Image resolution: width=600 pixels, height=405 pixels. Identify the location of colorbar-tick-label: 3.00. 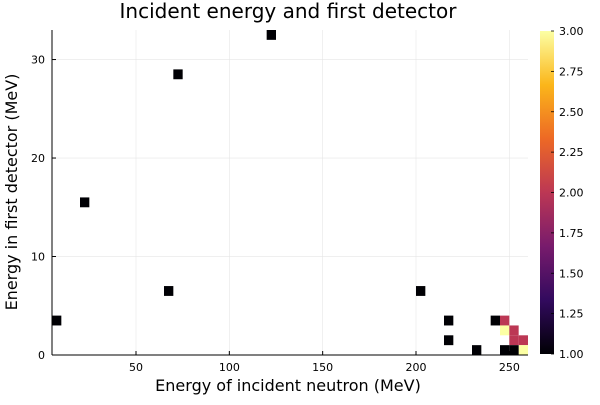
(571, 31).